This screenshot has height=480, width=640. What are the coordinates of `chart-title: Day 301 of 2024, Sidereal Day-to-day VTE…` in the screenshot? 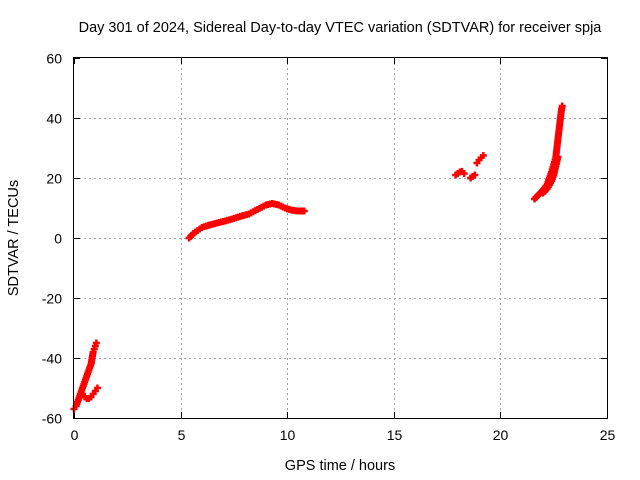 It's located at (341, 28).